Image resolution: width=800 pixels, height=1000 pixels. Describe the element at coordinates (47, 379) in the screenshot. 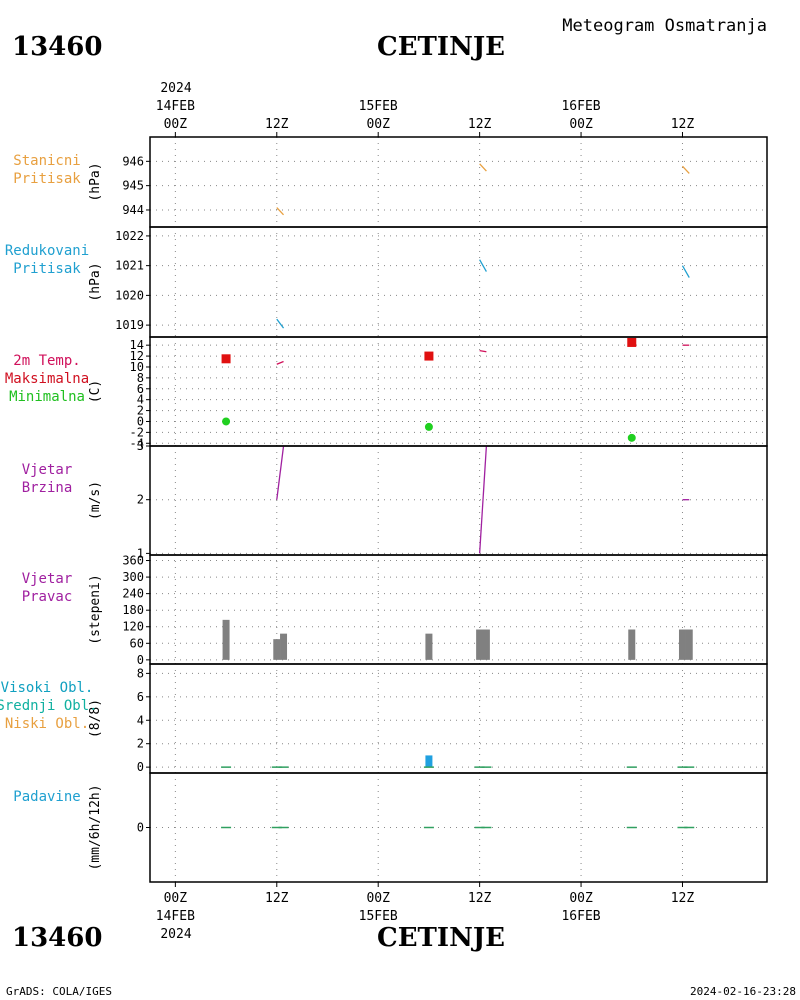

I see `panel-label-line: Maksimalna` at that location.